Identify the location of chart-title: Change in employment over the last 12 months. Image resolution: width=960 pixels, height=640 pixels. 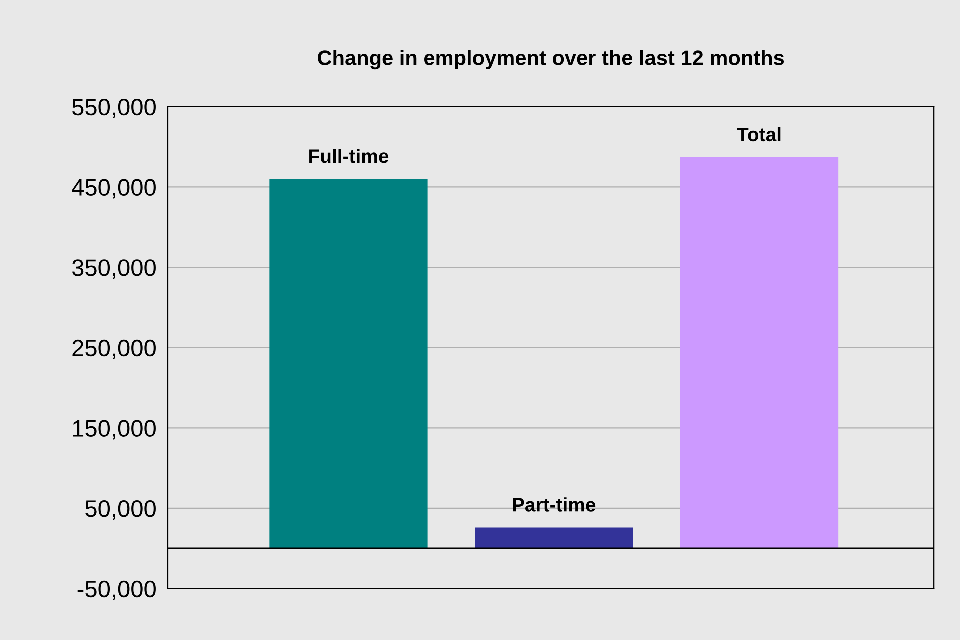
(551, 60).